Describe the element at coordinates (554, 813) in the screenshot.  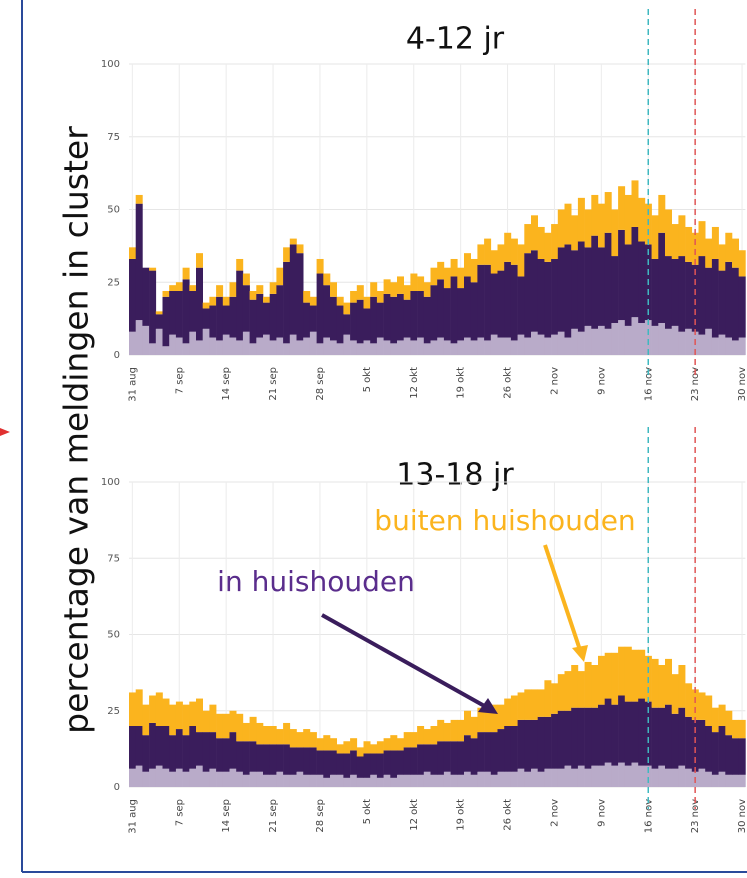
I see `x-tick-label: 2 nov` at that location.